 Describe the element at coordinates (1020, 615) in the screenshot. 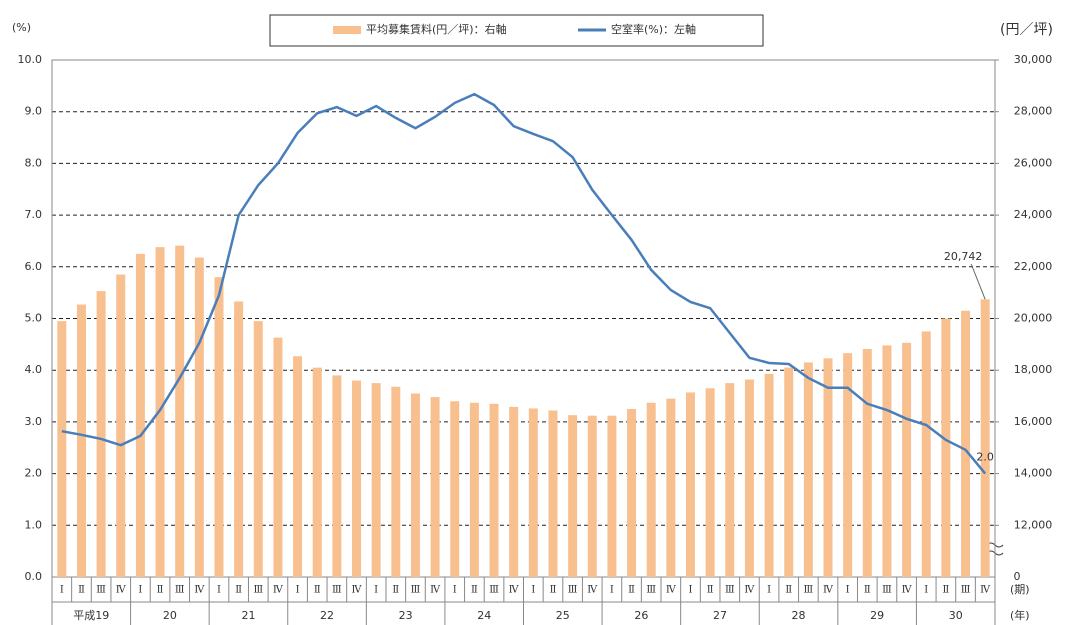

I see `group-axis-label: (年)` at that location.